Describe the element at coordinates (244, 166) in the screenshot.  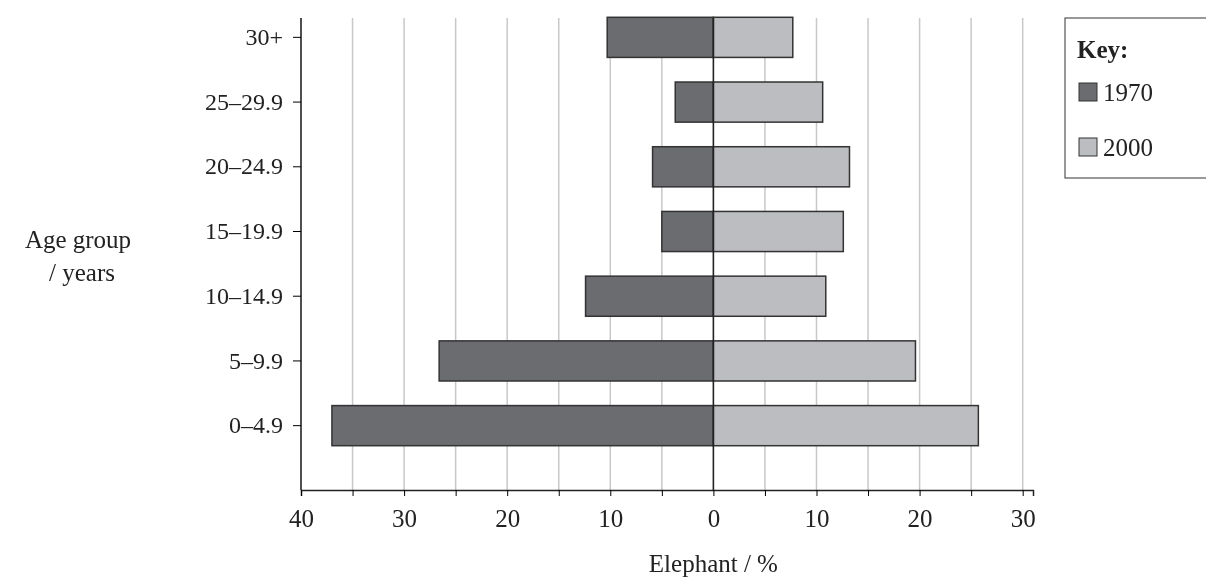
I see `y-tick-label: 20–24.9` at that location.